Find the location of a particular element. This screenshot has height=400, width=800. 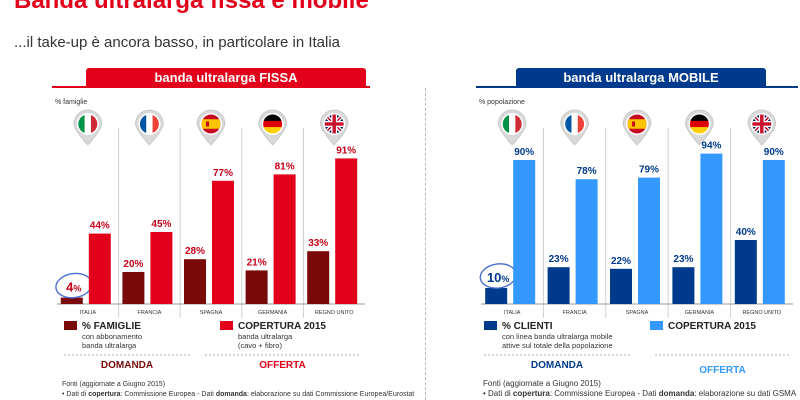

bar-demand-label: 28% is located at coordinates (195, 251).